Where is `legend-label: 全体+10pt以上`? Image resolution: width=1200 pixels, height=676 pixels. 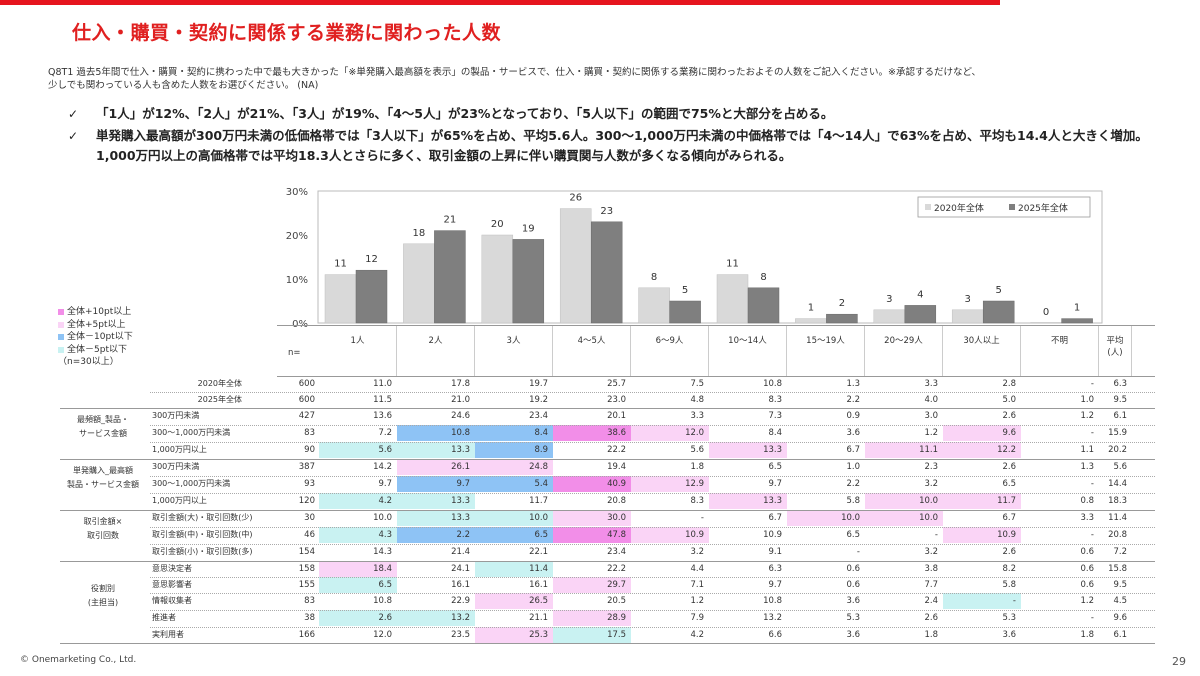
legend-label: 全体+10pt以上 is located at coordinates (99, 312).